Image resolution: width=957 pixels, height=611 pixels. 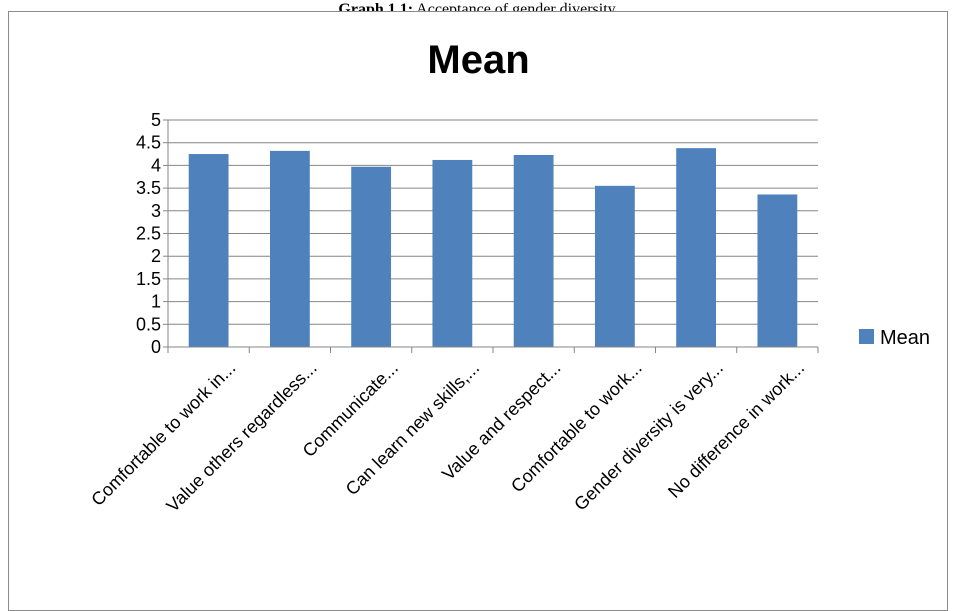 I want to click on y-tick-label: 1, so click(x=156, y=302).